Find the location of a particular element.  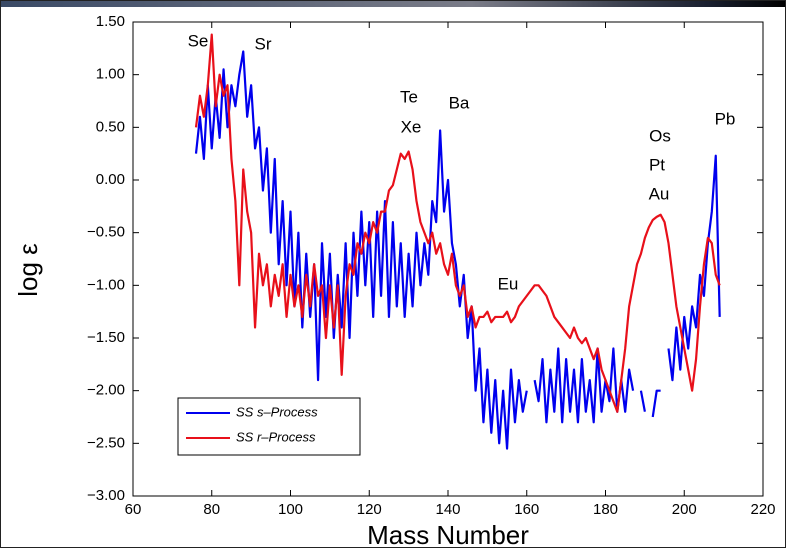

element-label: Sr is located at coordinates (263, 43).